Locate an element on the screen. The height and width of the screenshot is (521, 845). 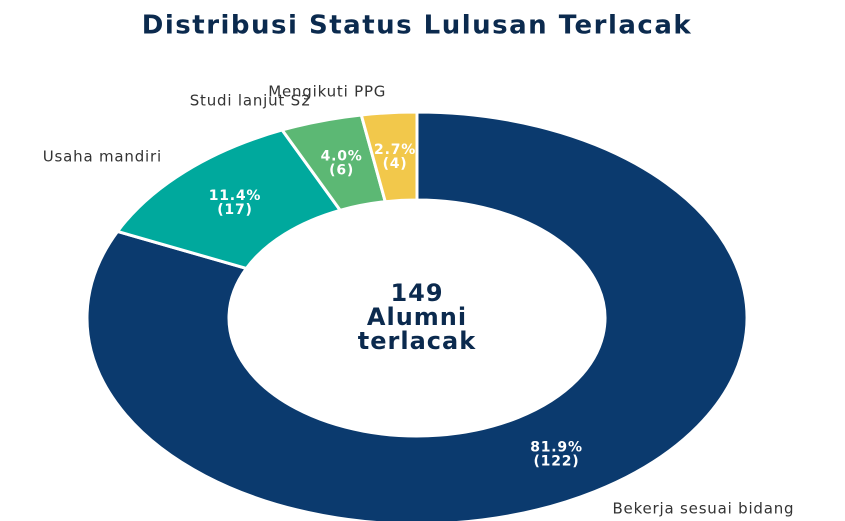
donut-segment is located at coordinates (389, 157).